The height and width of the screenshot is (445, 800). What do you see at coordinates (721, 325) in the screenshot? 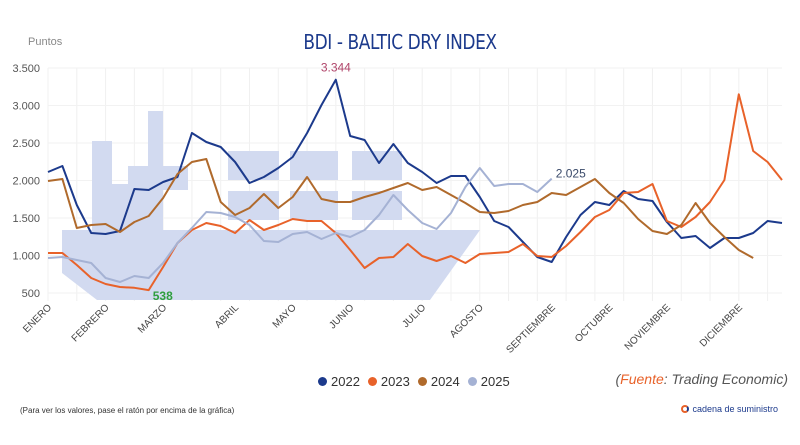
I see `x-tick-label: DICIEMBRE` at bounding box center [721, 325].